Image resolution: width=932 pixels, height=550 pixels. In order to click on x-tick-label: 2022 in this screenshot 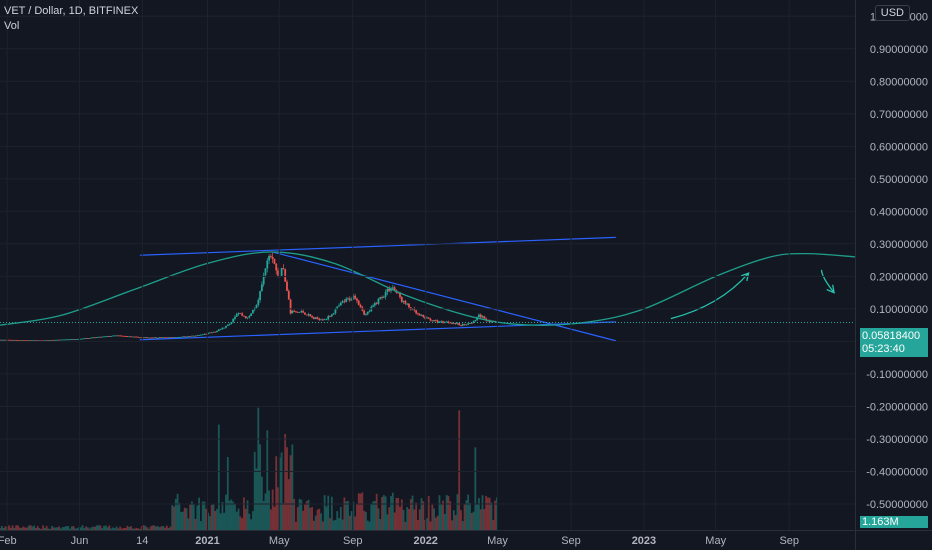, I will do `click(425, 541)`.